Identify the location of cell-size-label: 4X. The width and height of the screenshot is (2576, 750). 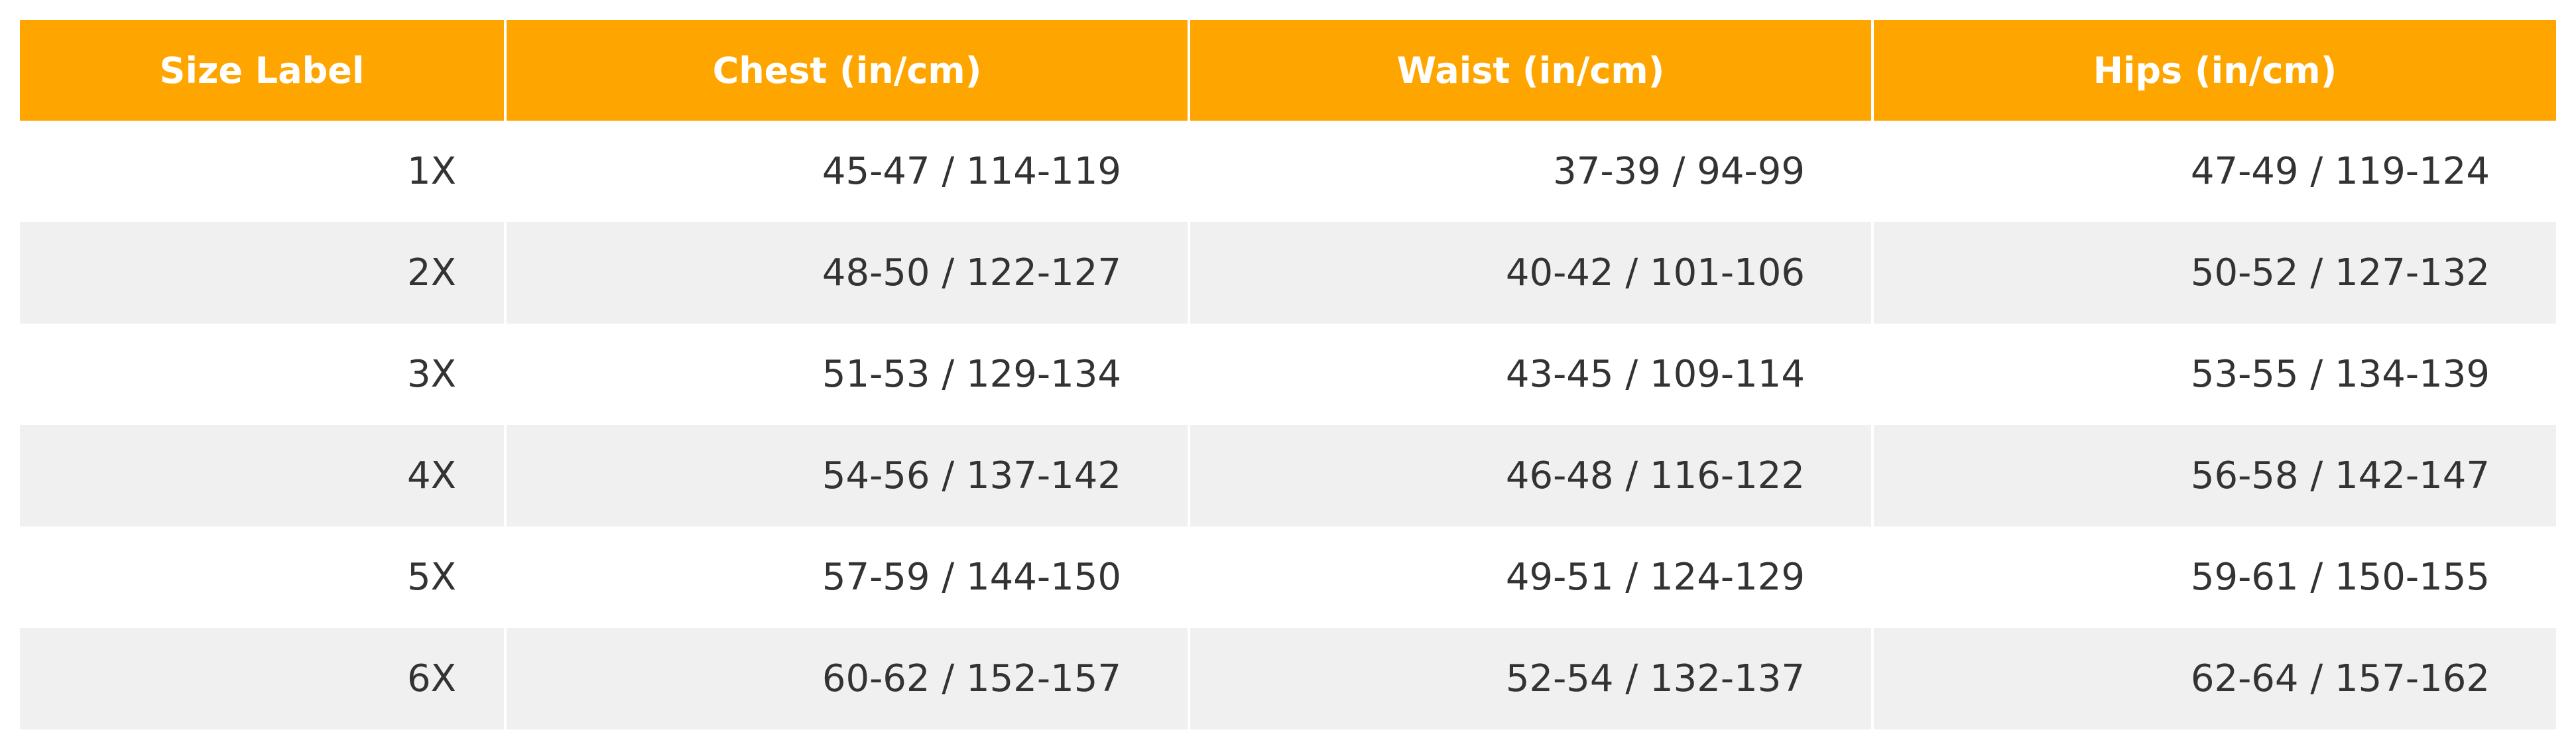
(431, 475).